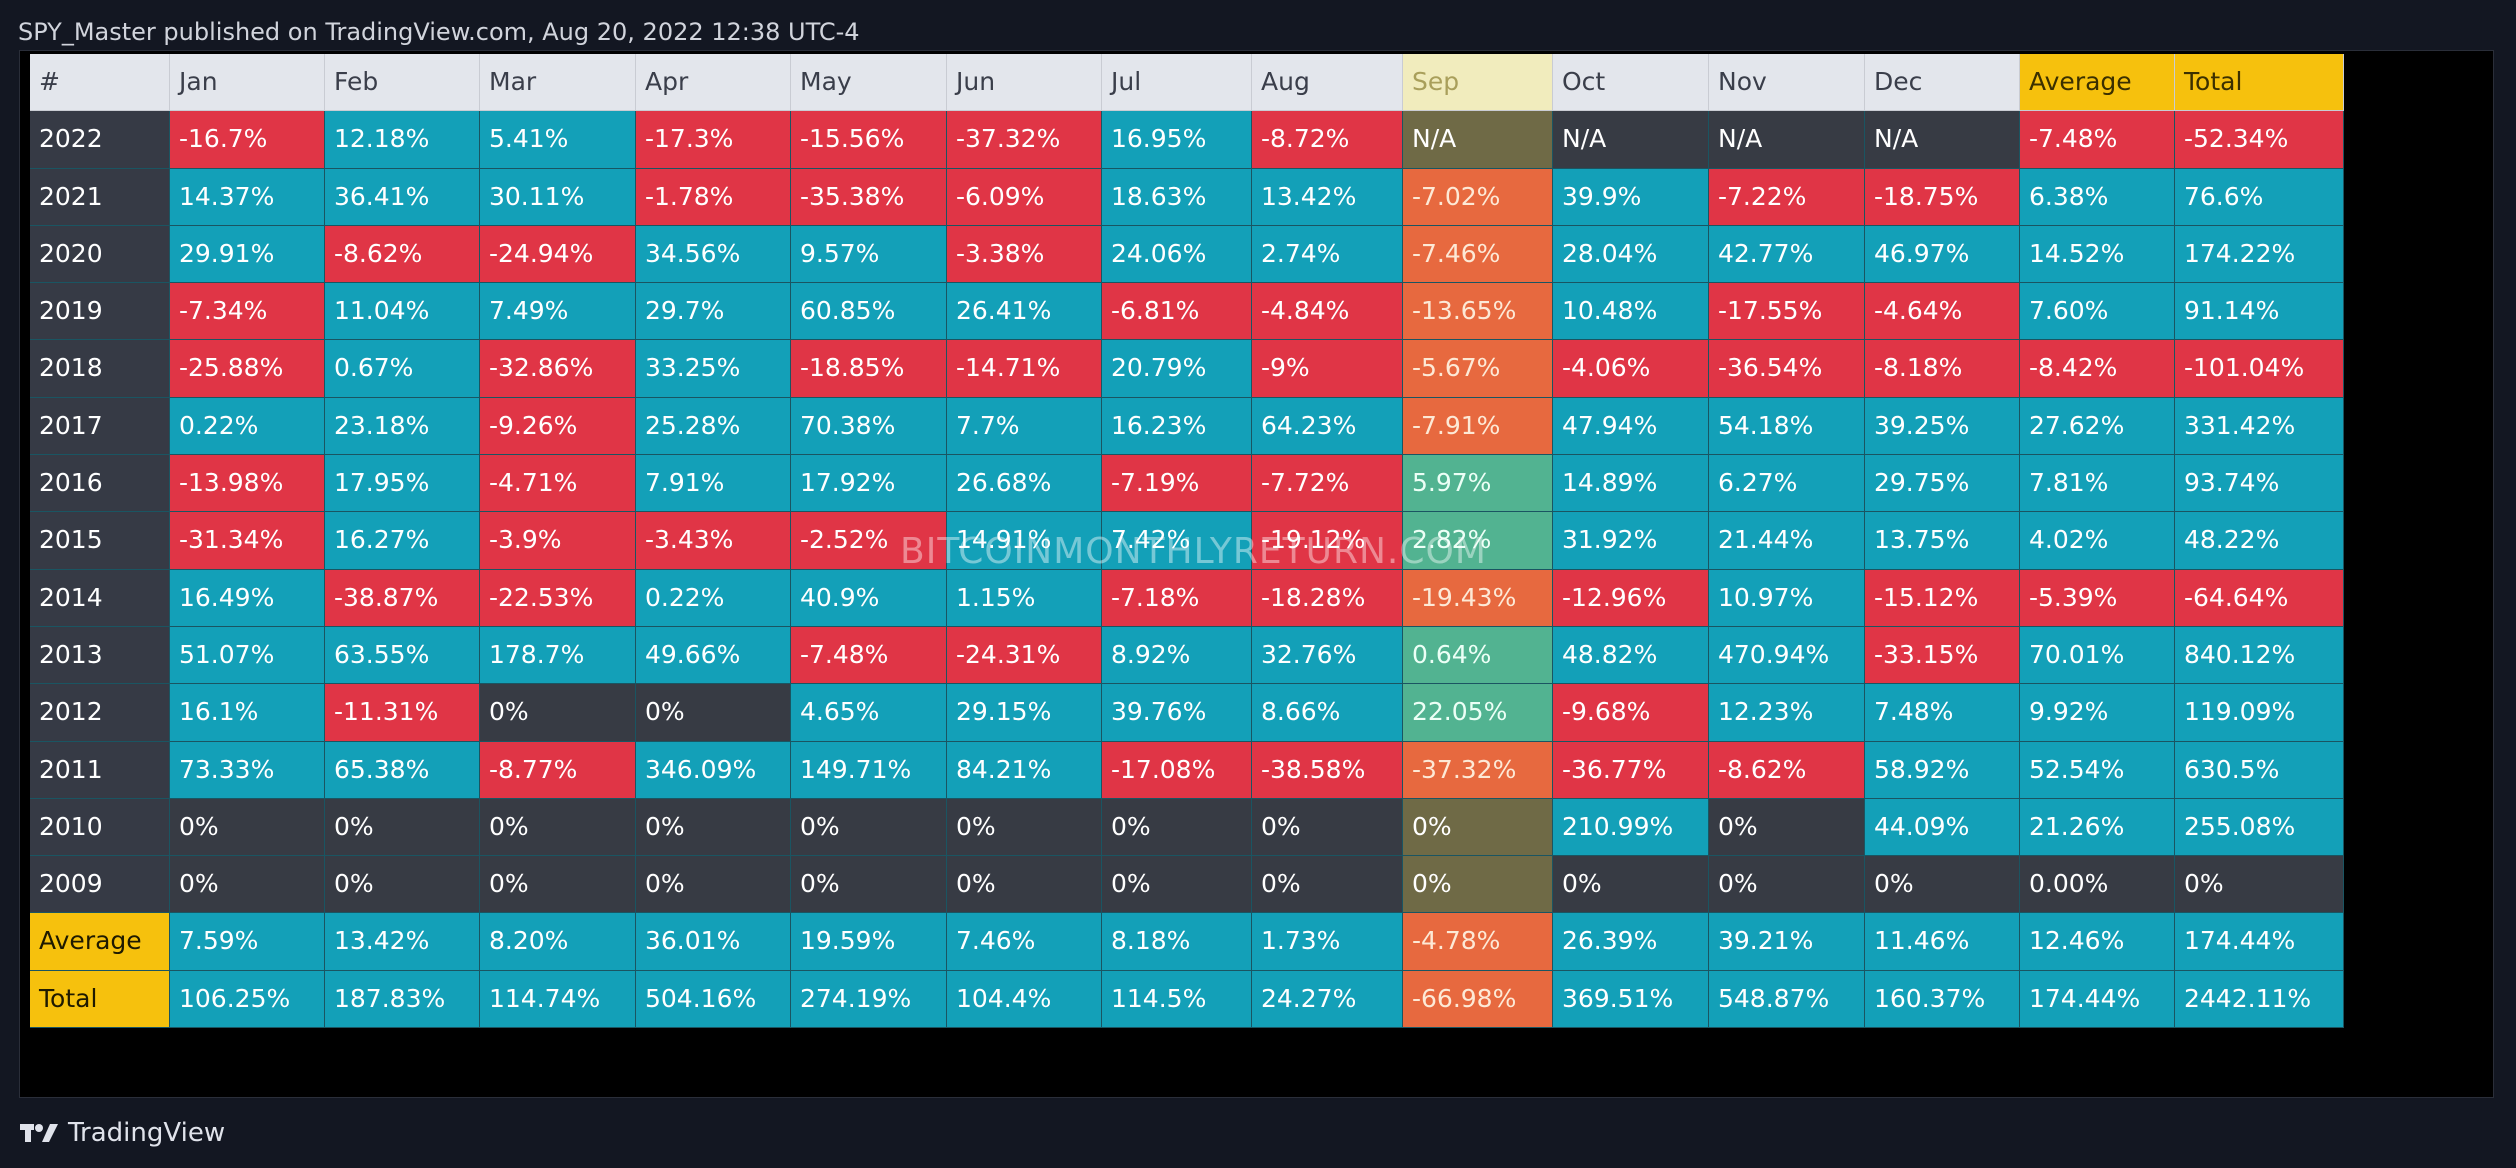  What do you see at coordinates (1024, 254) in the screenshot?
I see `table-cell-2020-jun: -3.38%` at bounding box center [1024, 254].